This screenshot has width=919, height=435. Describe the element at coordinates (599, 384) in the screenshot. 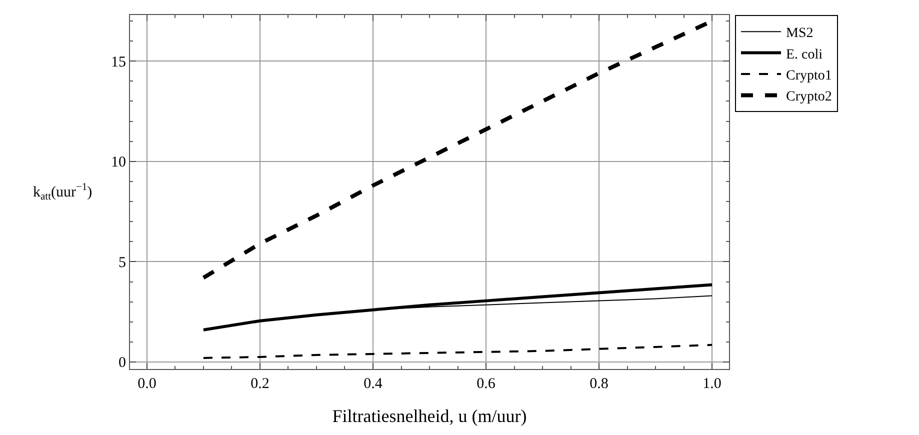

I see `x-tick-label: 0.8` at that location.